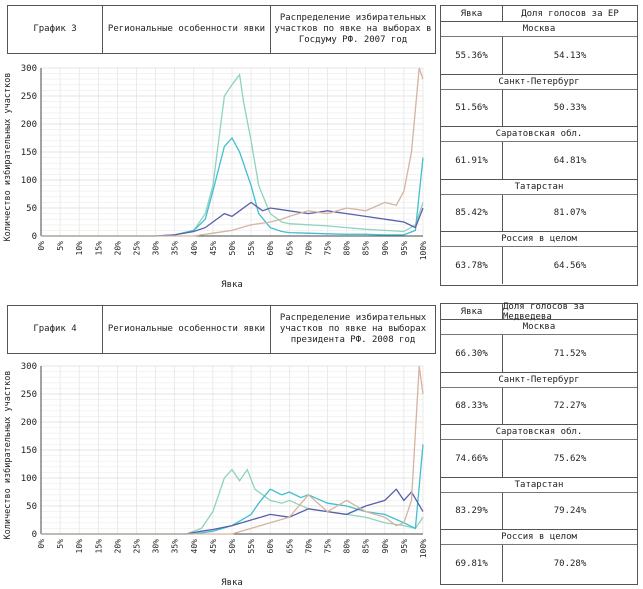  What do you see at coordinates (472, 353) in the screenshot?
I see `turnout-value: 66.30%` at bounding box center [472, 353].